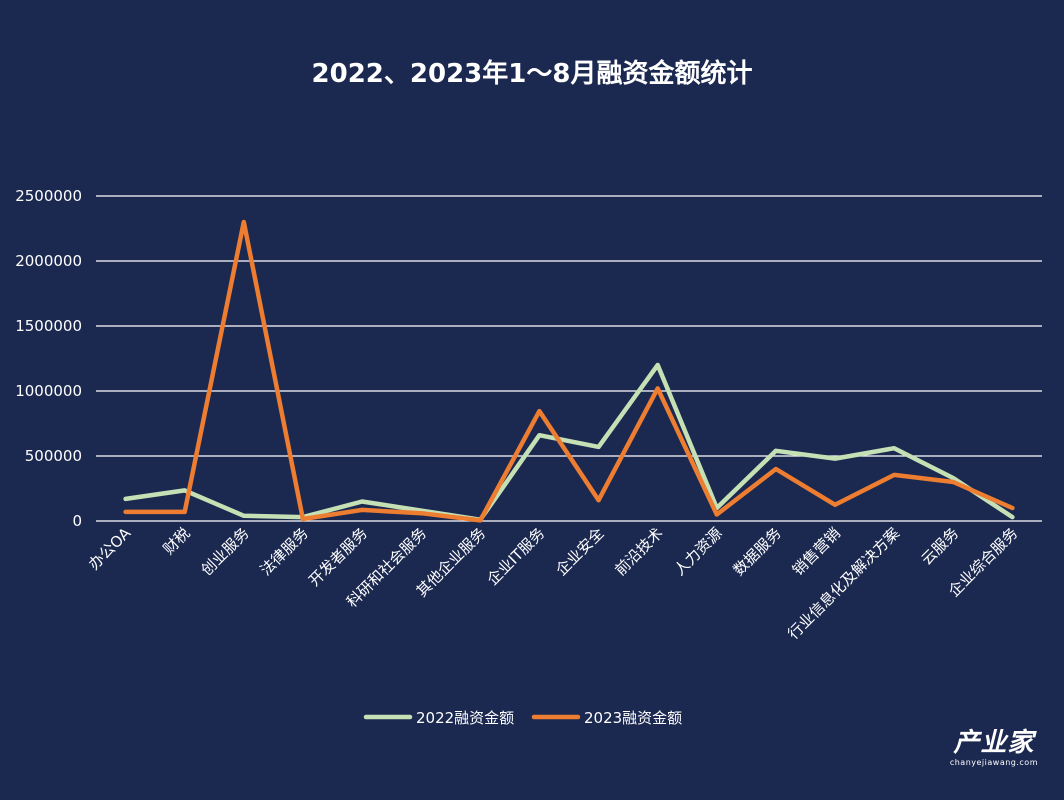 This screenshot has height=800, width=1064. Describe the element at coordinates (816, 551) in the screenshot. I see `x-tick-label: 销售营销` at that location.